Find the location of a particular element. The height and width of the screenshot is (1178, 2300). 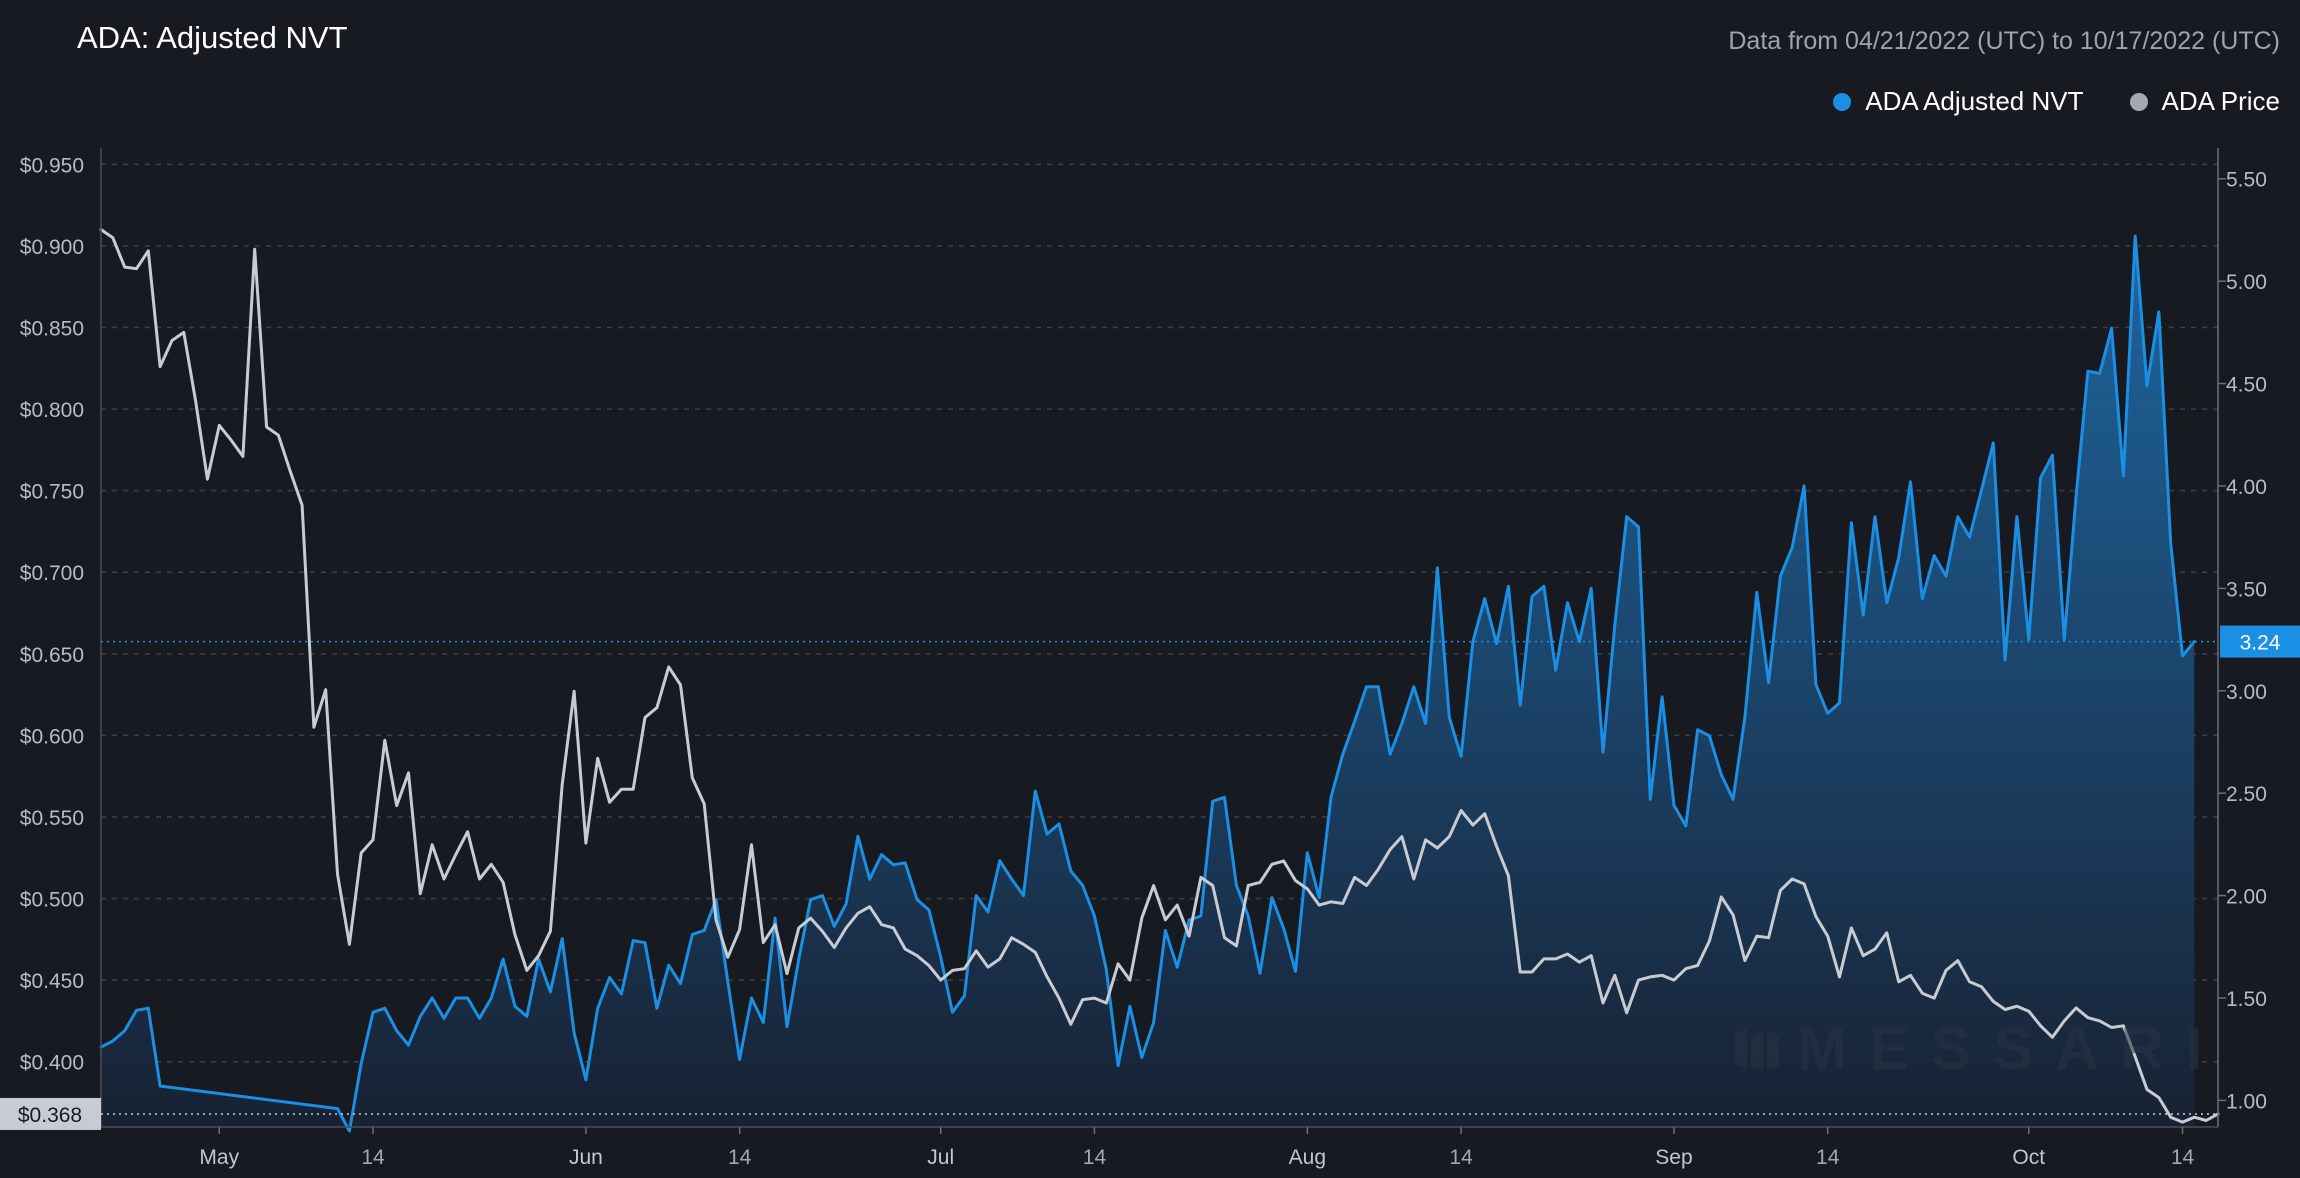

y-right-tick-label: 5.00 is located at coordinates (2246, 282).